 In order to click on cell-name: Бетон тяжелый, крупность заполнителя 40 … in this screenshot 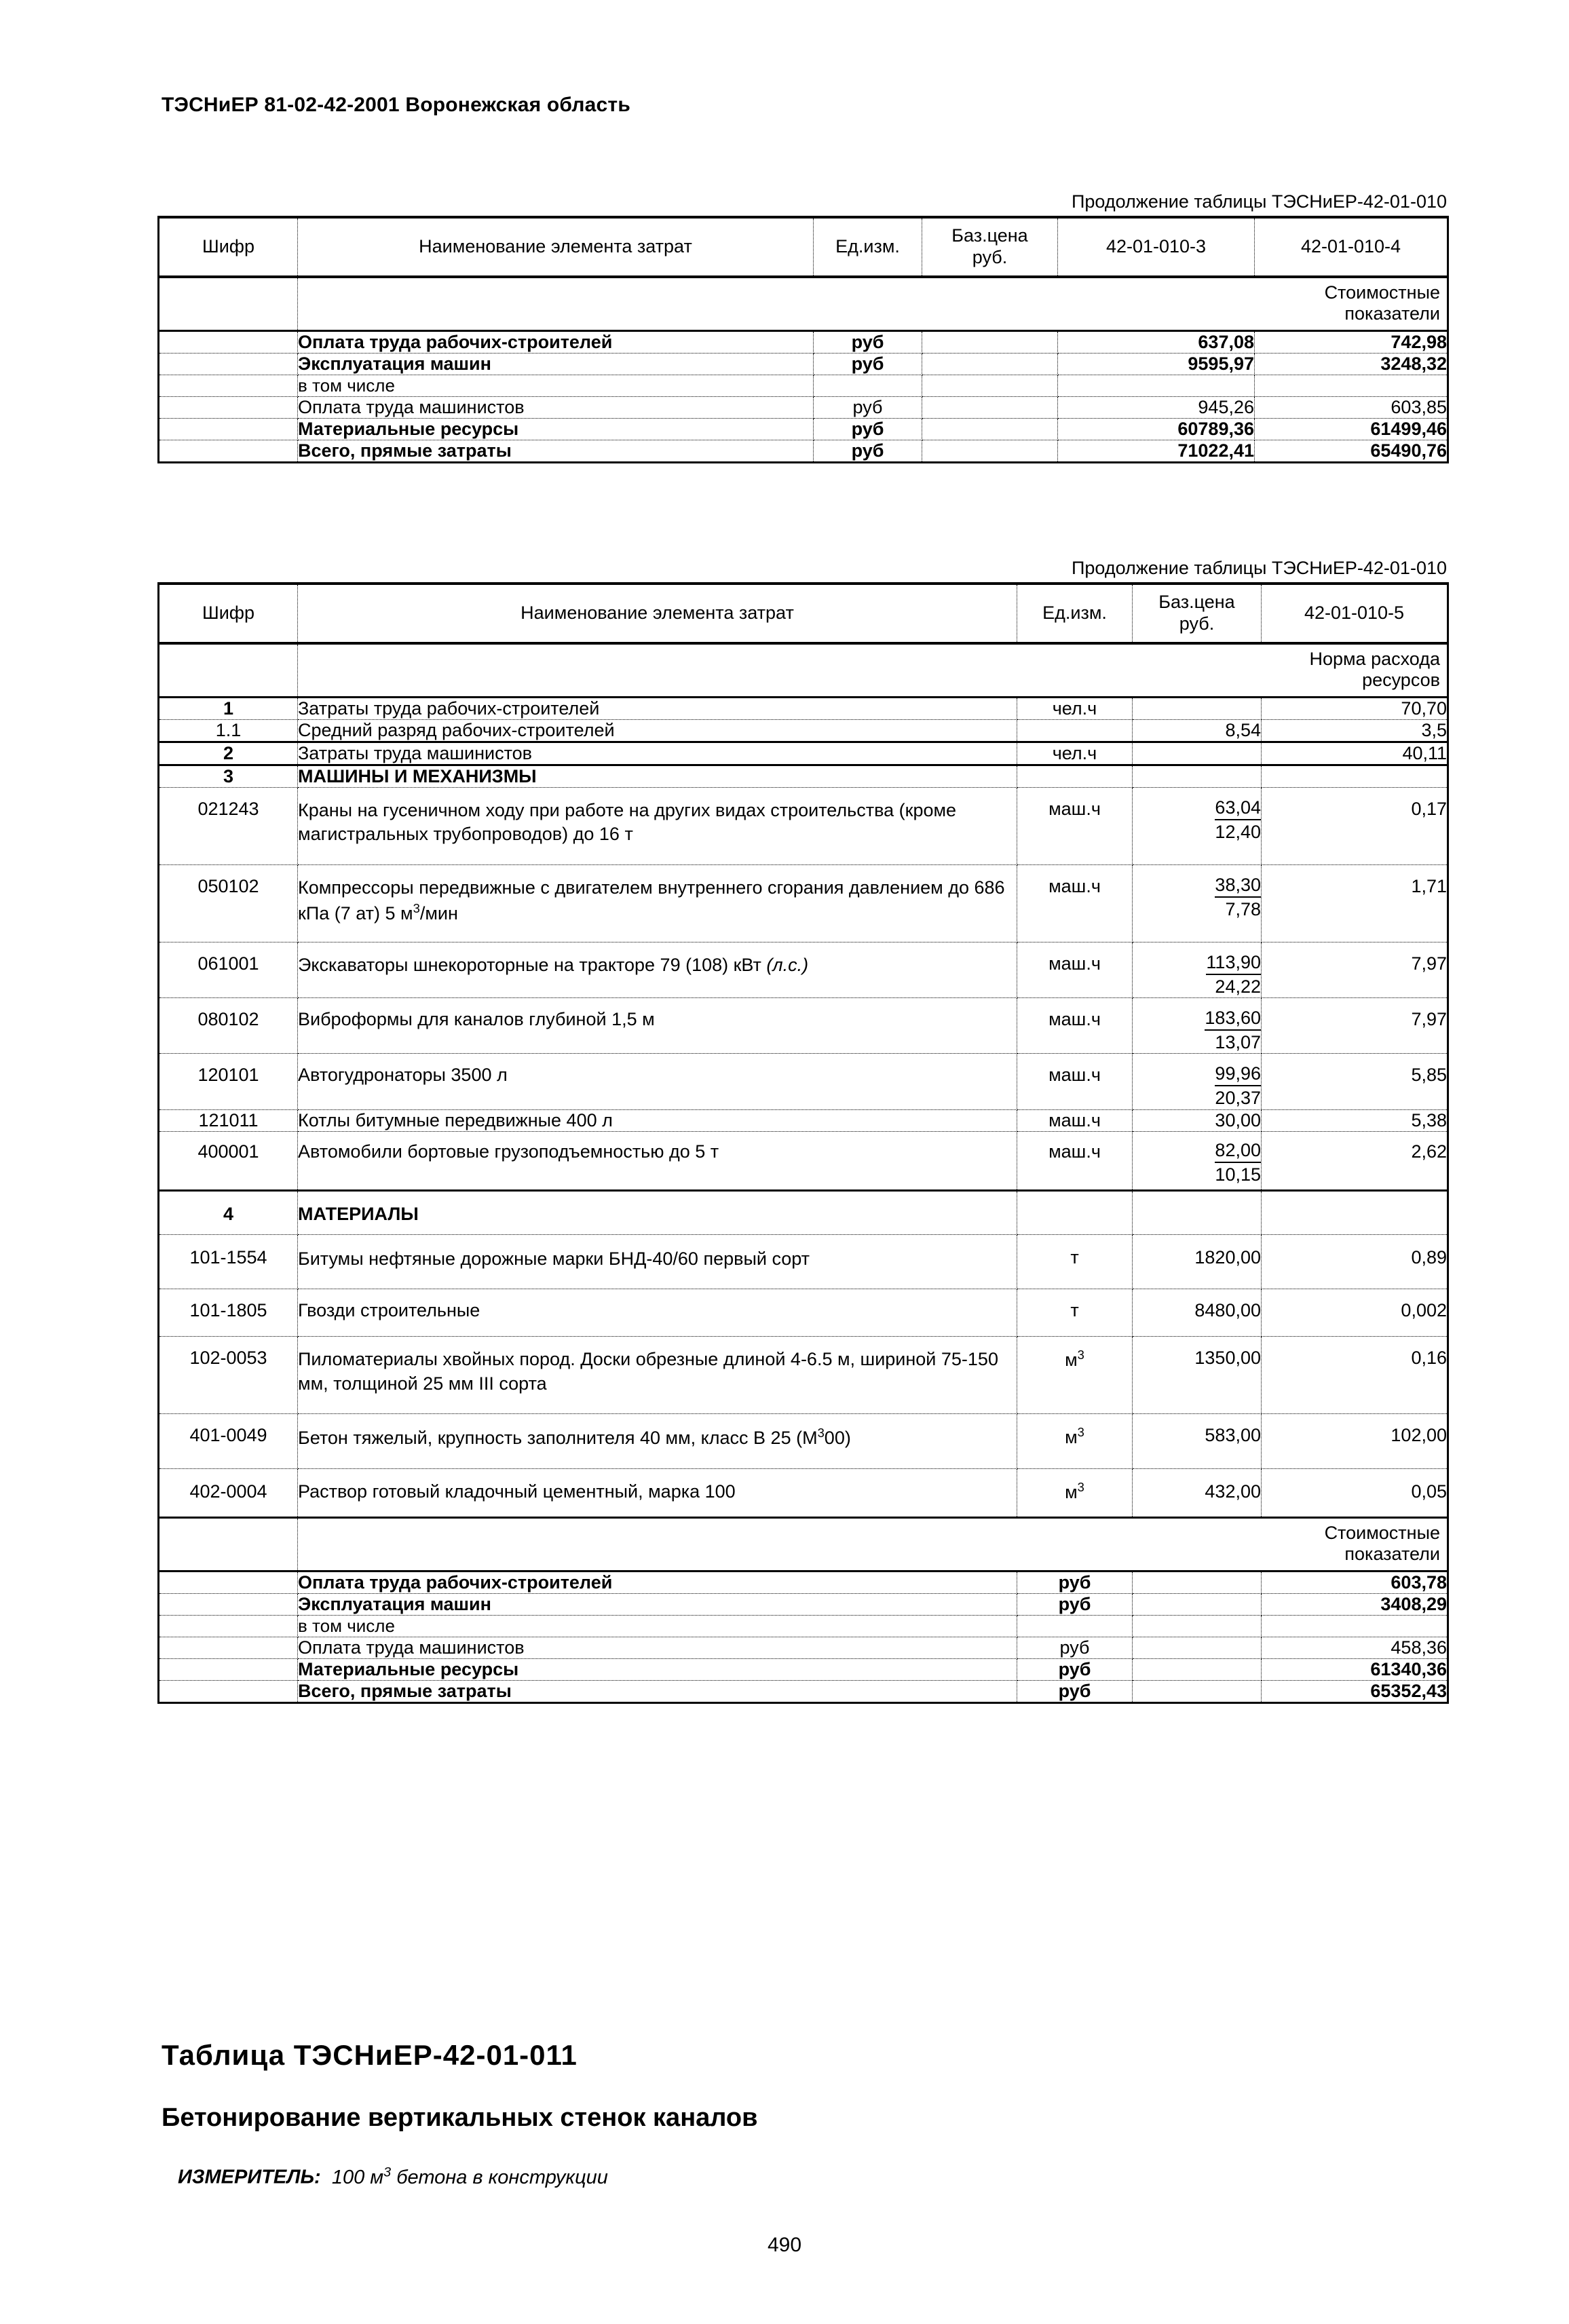, I will do `click(657, 1441)`.